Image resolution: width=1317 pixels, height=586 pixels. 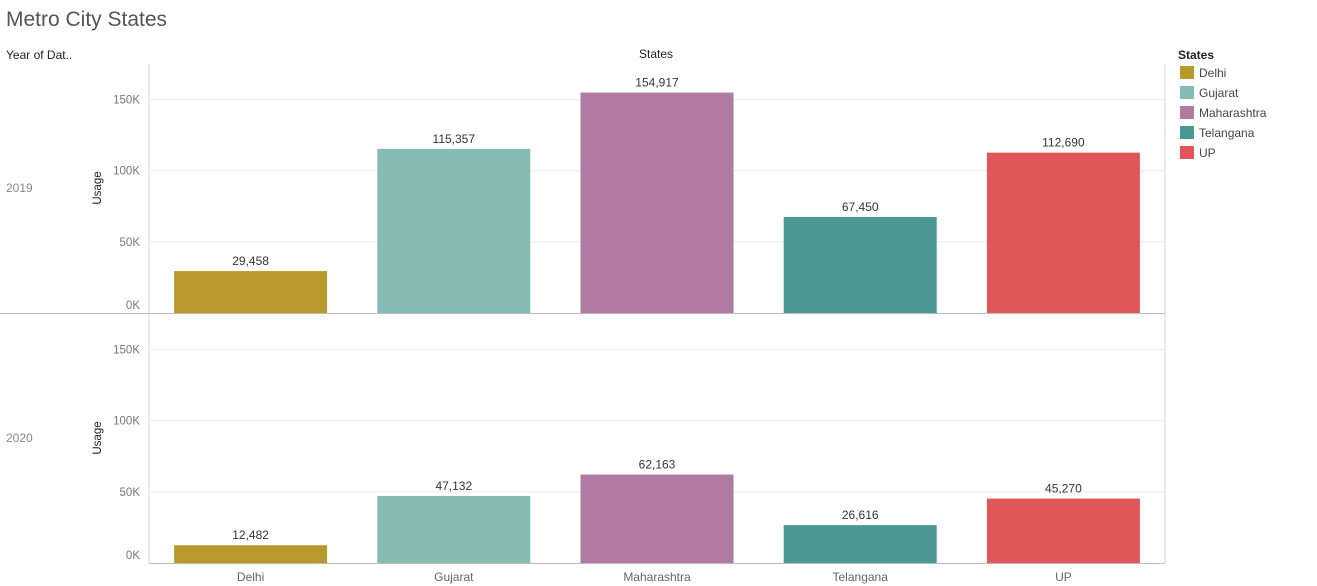 What do you see at coordinates (87, 19) in the screenshot?
I see `chart-title: Metro City States` at bounding box center [87, 19].